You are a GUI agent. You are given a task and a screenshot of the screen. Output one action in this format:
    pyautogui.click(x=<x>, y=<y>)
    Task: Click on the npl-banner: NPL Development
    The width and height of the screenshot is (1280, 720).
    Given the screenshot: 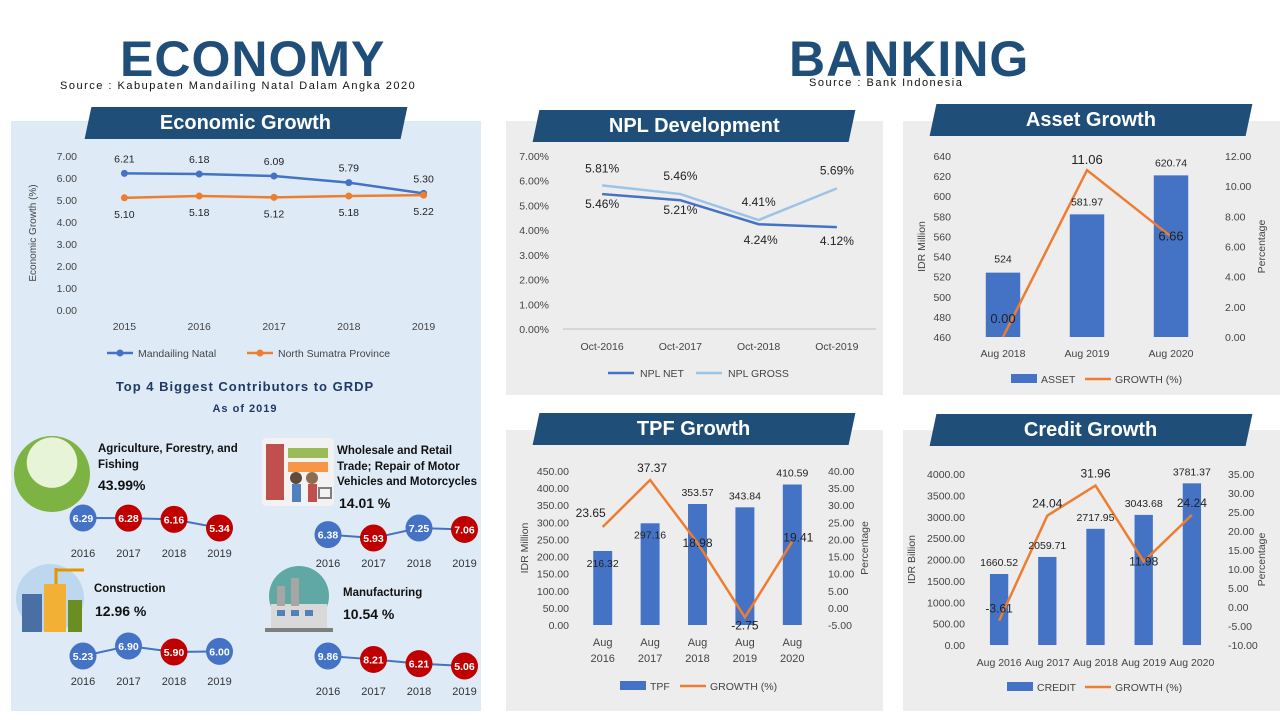 What is the action you would take?
    pyautogui.click(x=694, y=126)
    